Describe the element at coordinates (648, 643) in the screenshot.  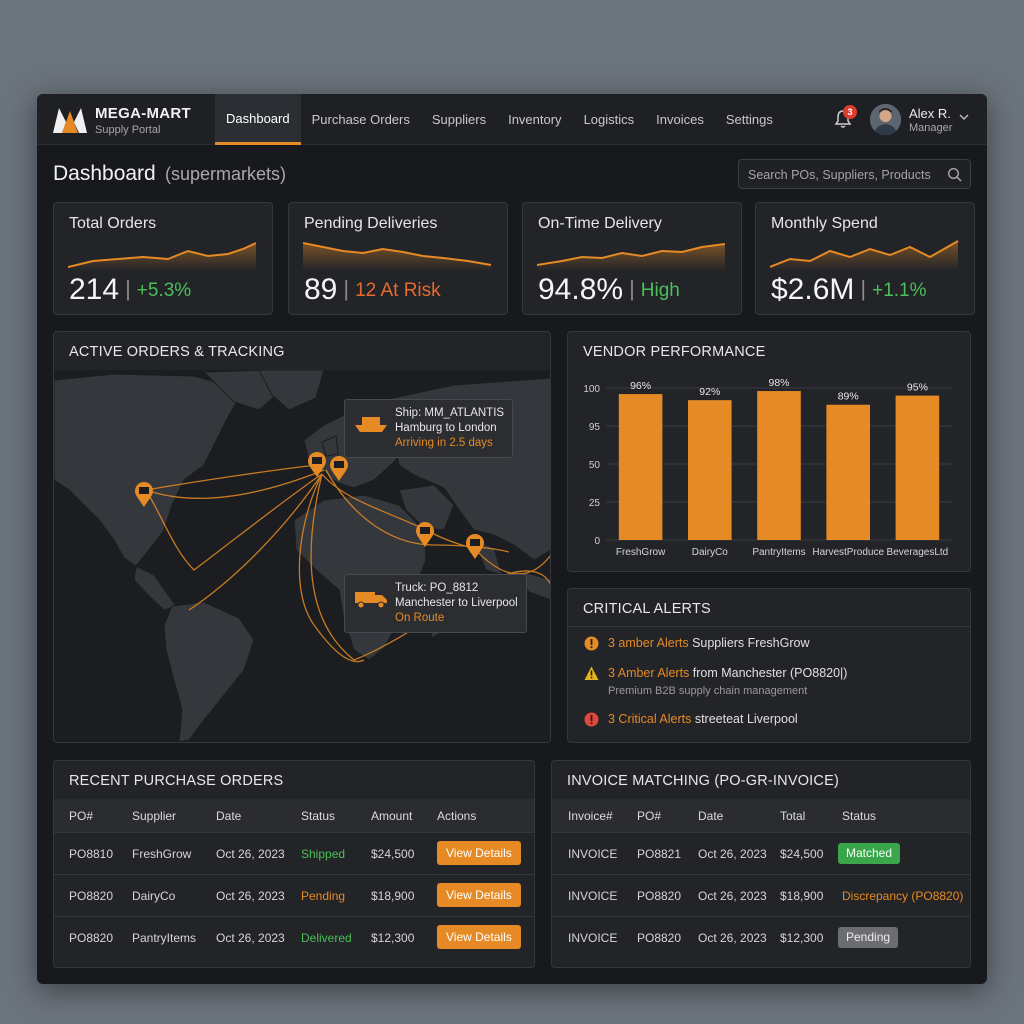
I see `alert-highlight: 3 amber Alerts` at that location.